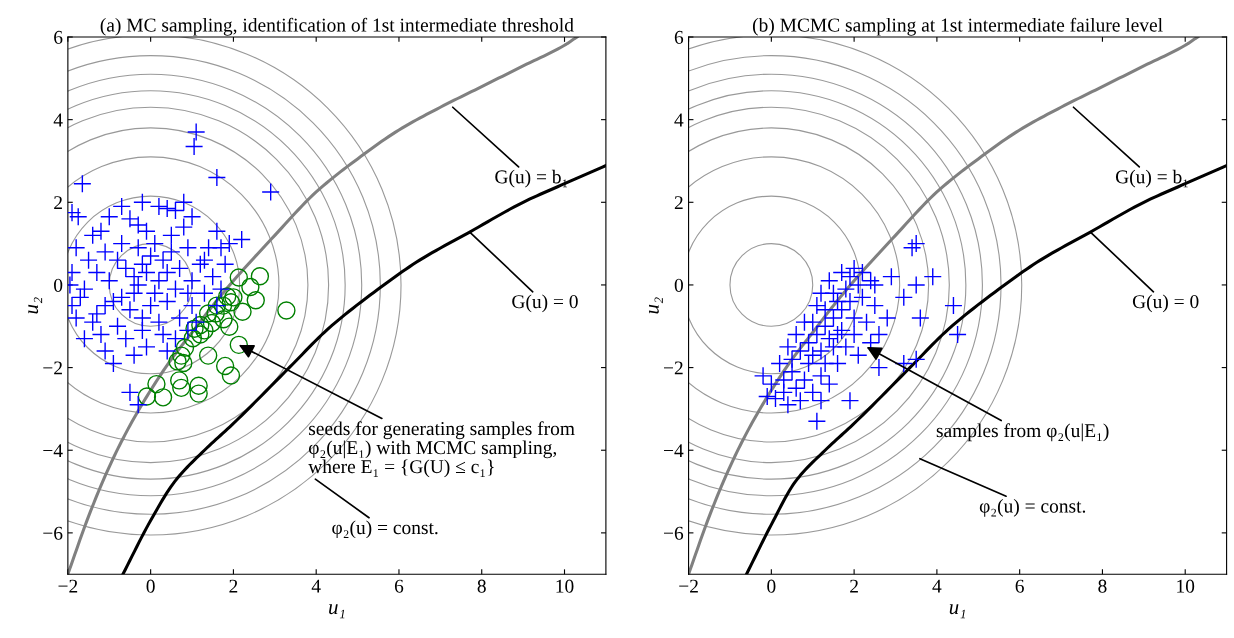  I want to click on annotation: samples from φ₂(u|E₁), so click(1022, 432).